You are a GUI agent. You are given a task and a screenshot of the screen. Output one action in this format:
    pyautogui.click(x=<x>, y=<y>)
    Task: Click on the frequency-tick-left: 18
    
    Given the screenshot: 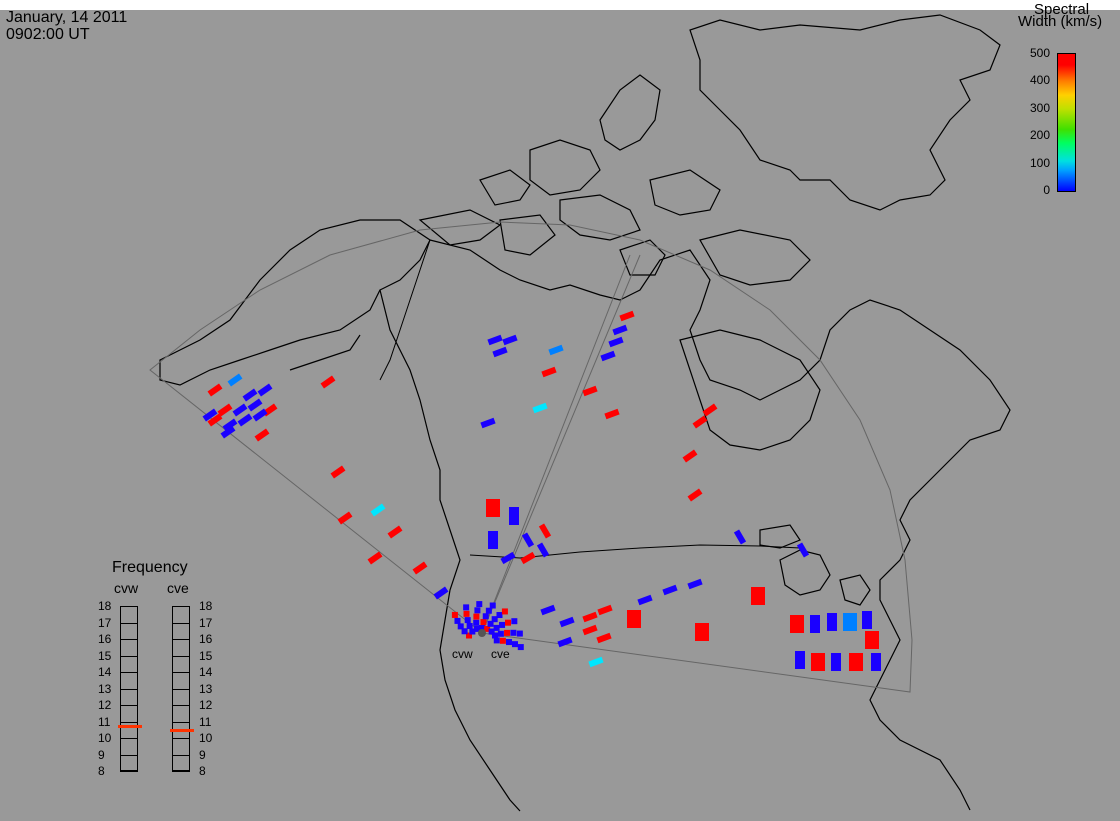 What is the action you would take?
    pyautogui.click(x=105, y=606)
    